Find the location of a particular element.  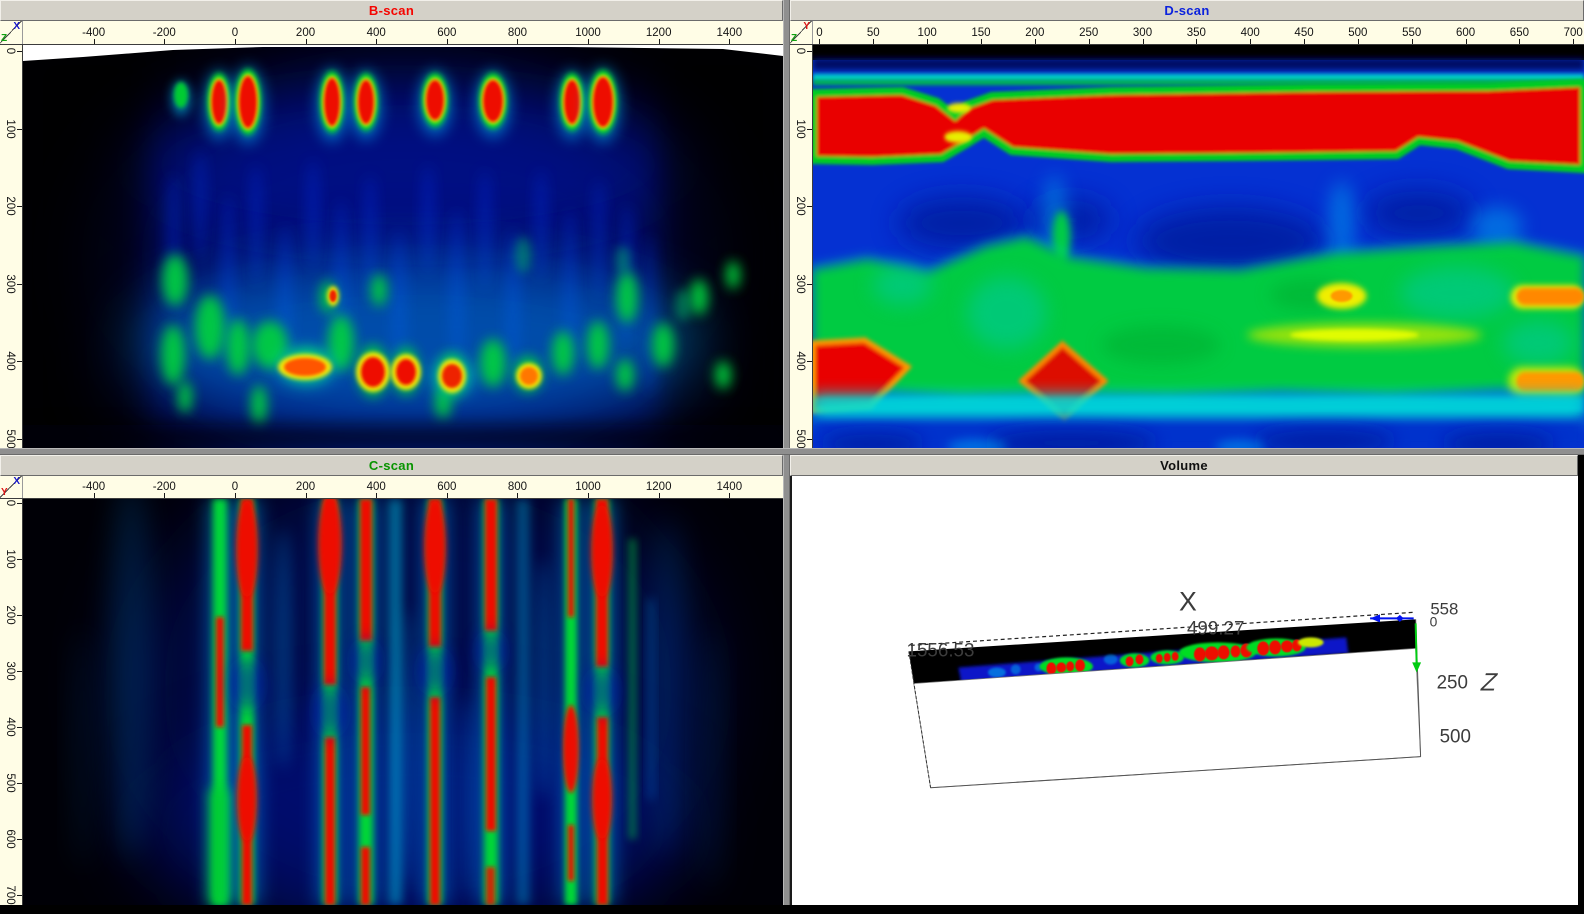

tick-label: 50 is located at coordinates (873, 33).